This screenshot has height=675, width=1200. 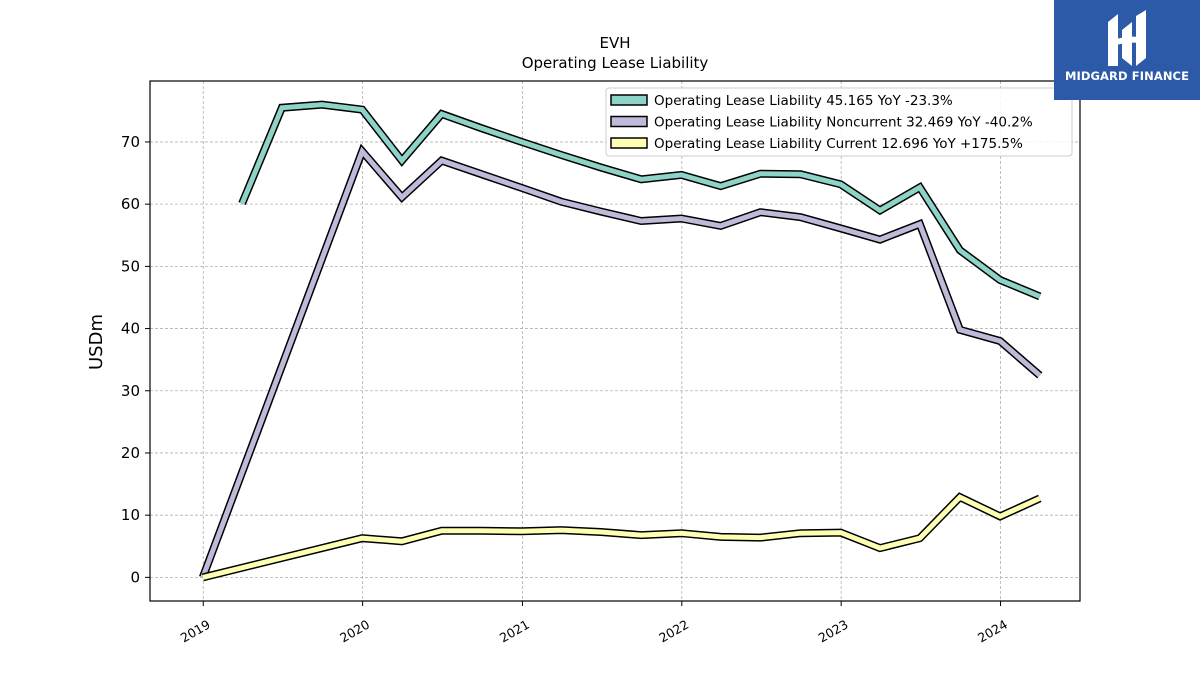 What do you see at coordinates (992, 631) in the screenshot?
I see `x-tick-label: 2024` at bounding box center [992, 631].